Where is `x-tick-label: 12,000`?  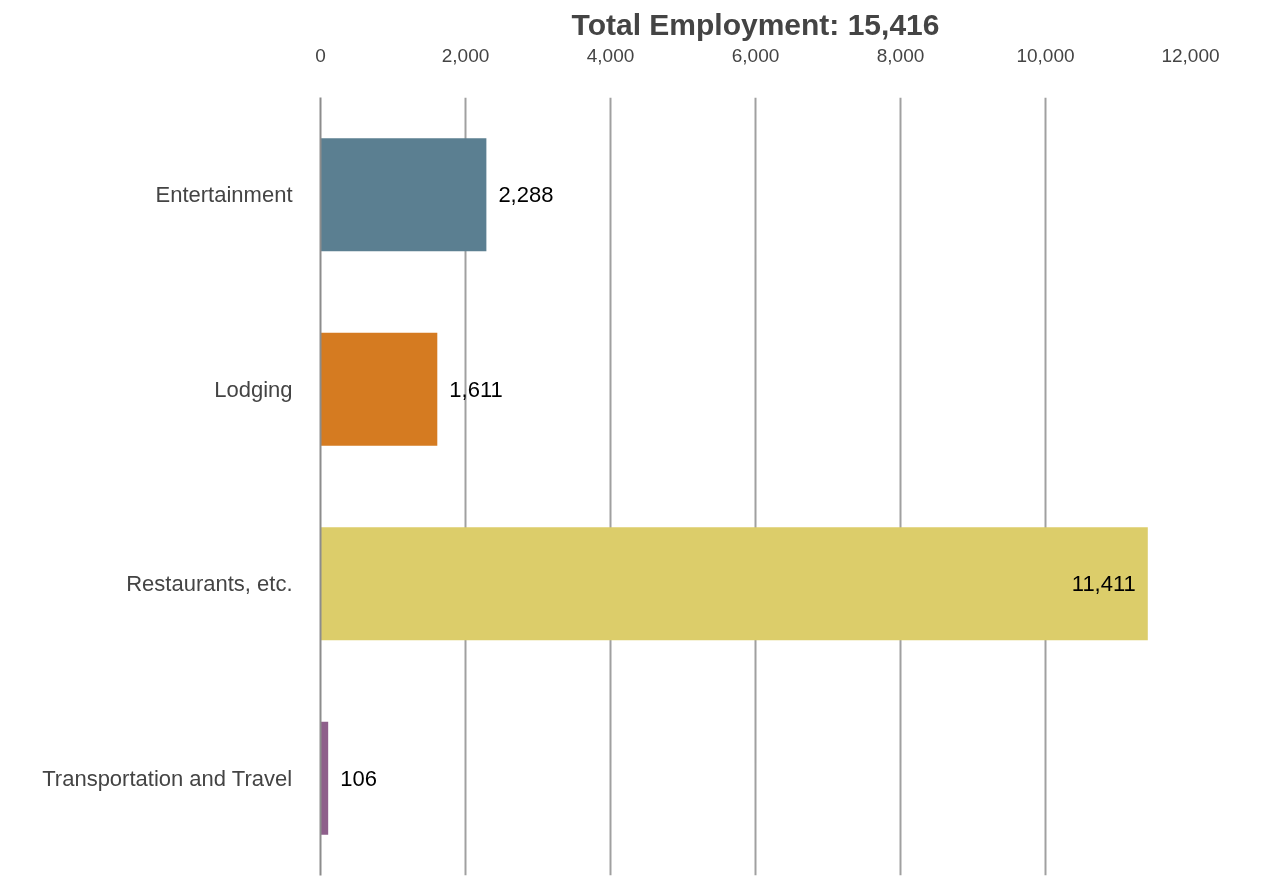
x-tick-label: 12,000 is located at coordinates (1190, 55).